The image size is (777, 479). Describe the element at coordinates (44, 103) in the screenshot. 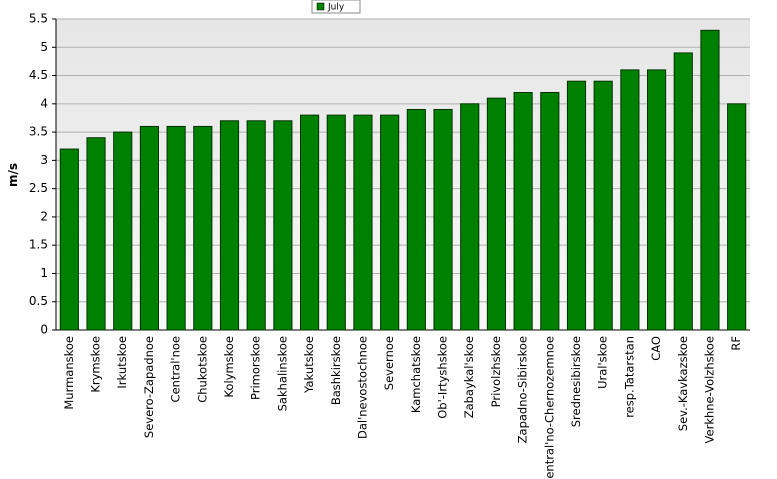

I see `y-tick-label: 4` at that location.